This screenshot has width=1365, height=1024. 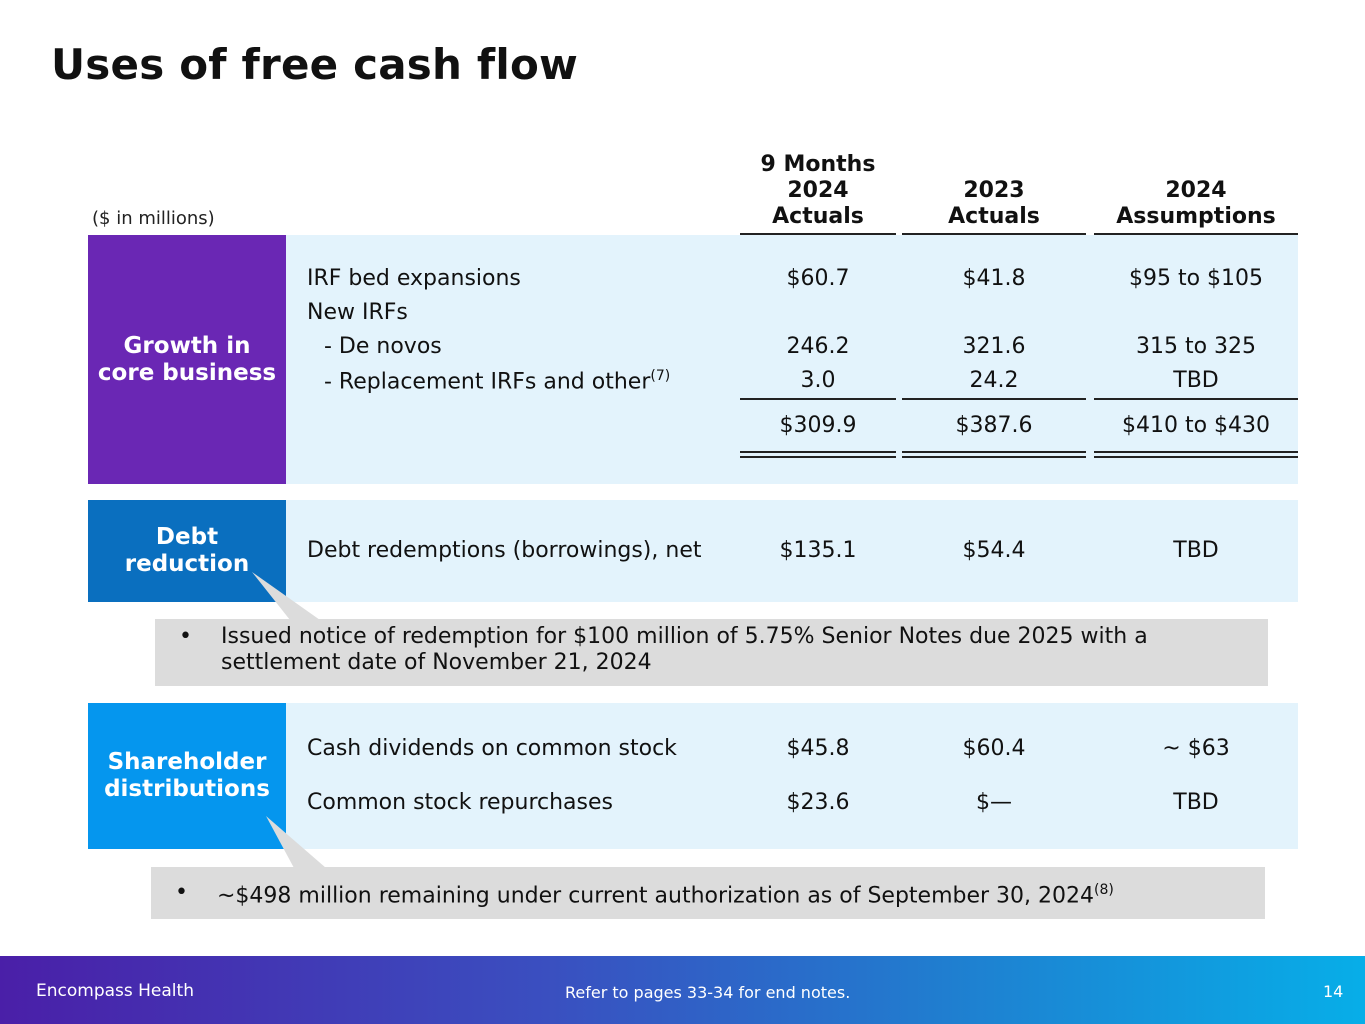 What do you see at coordinates (994, 425) in the screenshot?
I see `total-value: $387.6` at bounding box center [994, 425].